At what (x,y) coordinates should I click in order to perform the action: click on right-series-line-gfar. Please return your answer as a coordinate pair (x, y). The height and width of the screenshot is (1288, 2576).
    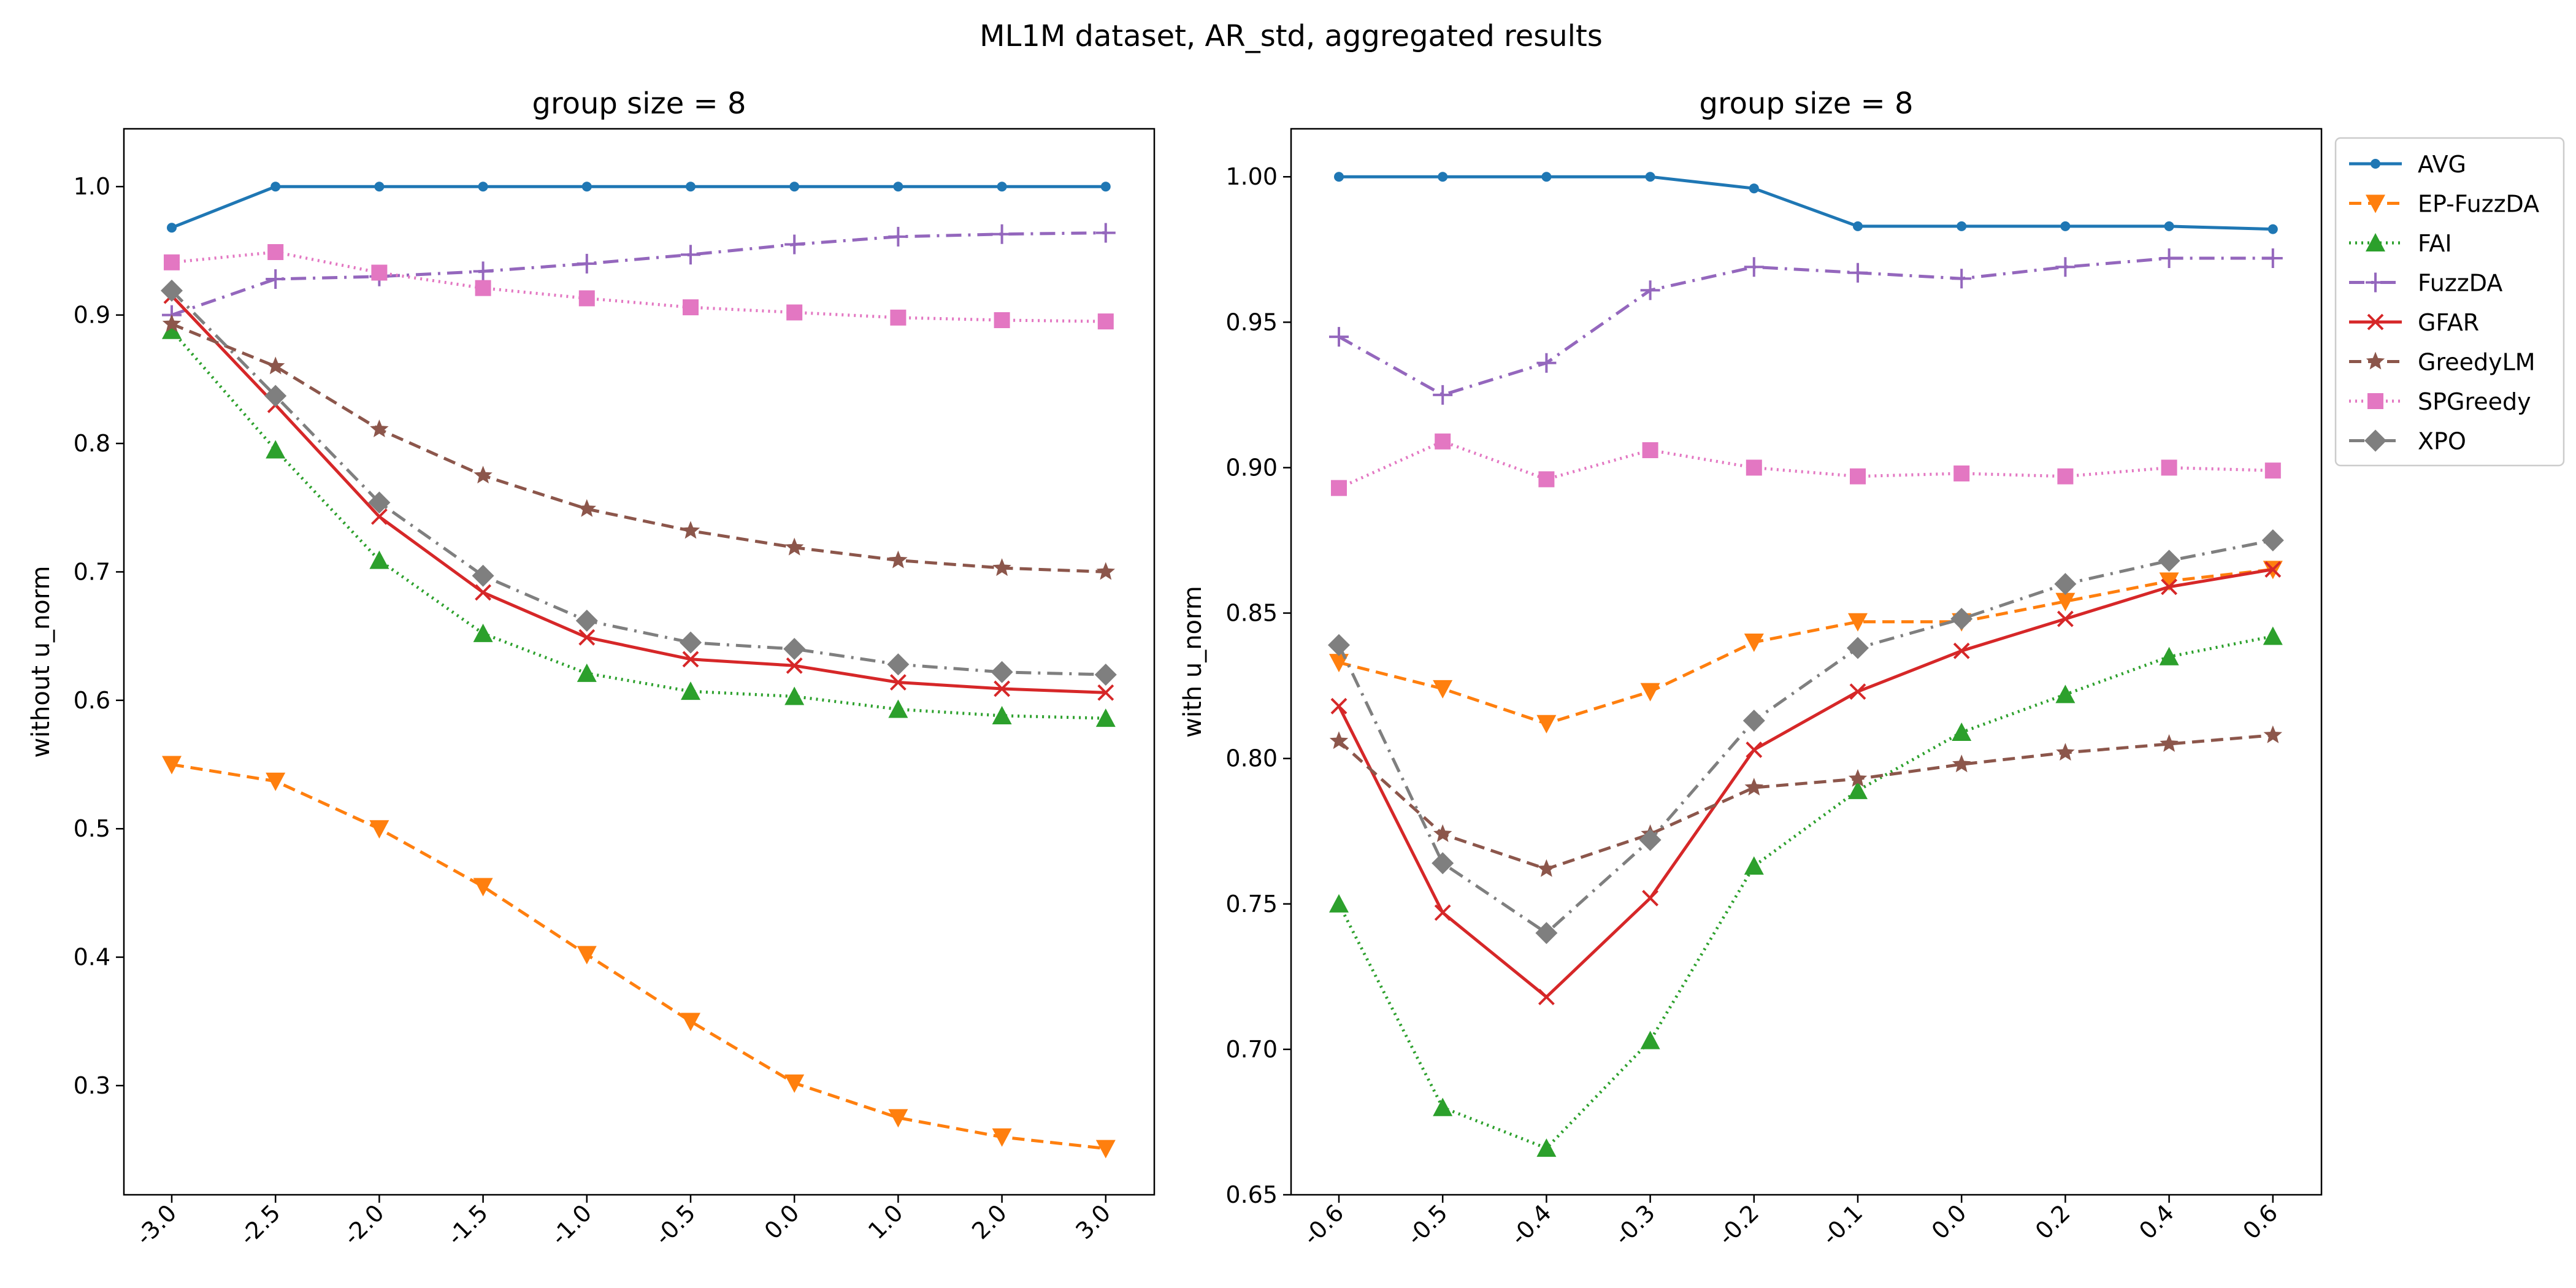
    Looking at the image, I should click on (1805, 783).